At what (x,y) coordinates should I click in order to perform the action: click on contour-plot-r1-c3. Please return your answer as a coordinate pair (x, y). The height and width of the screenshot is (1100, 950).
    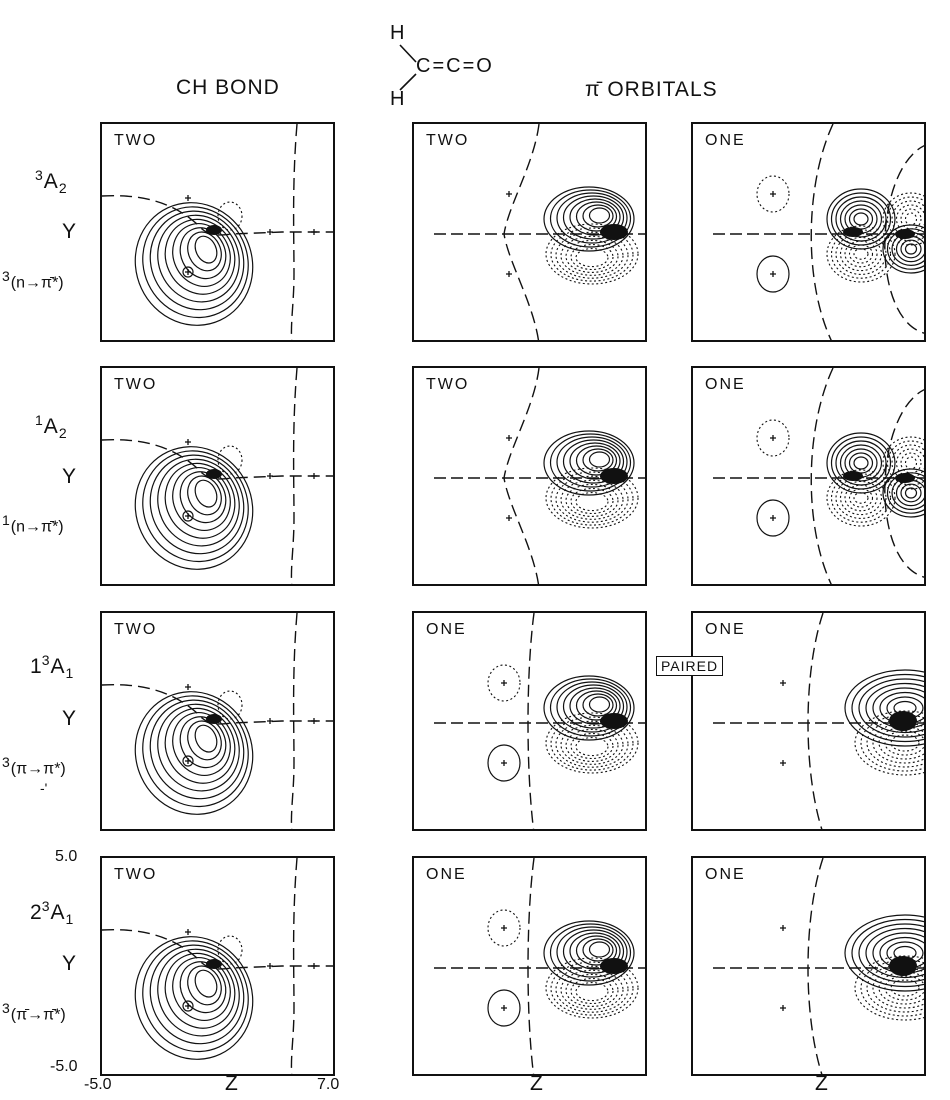
    Looking at the image, I should click on (818, 232).